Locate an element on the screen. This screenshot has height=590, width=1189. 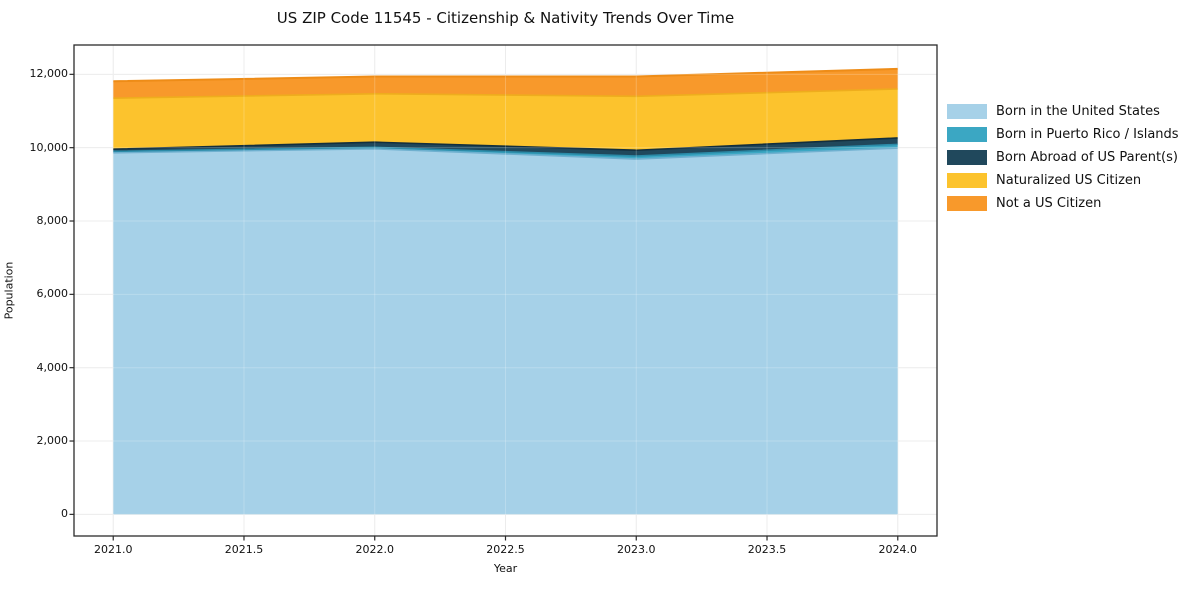
legend-label: Born in the United States is located at coordinates (1078, 111).